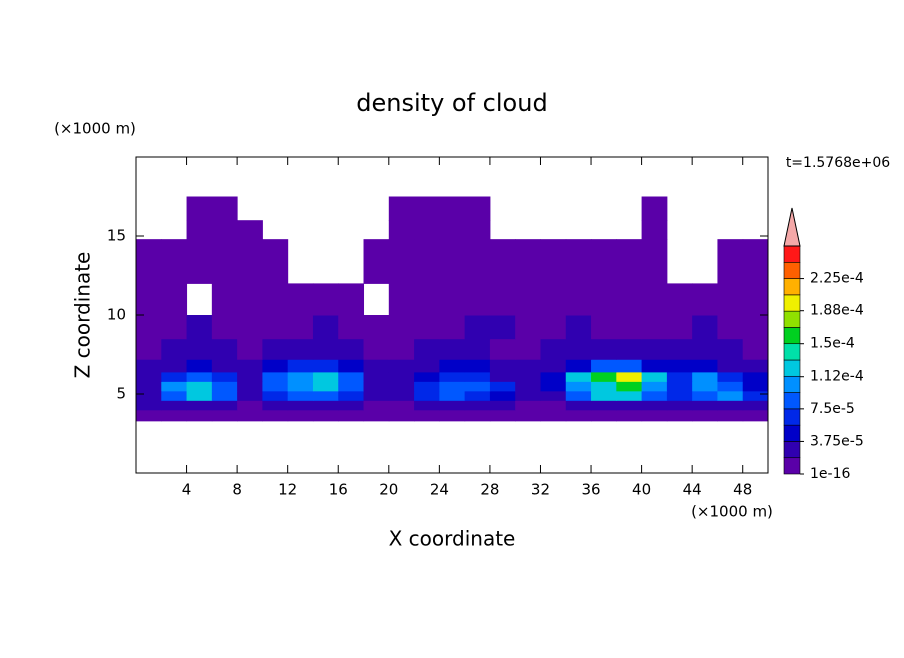 This screenshot has height=658, width=904. What do you see at coordinates (83, 315) in the screenshot?
I see `y-axis-label: Z coordinate` at bounding box center [83, 315].